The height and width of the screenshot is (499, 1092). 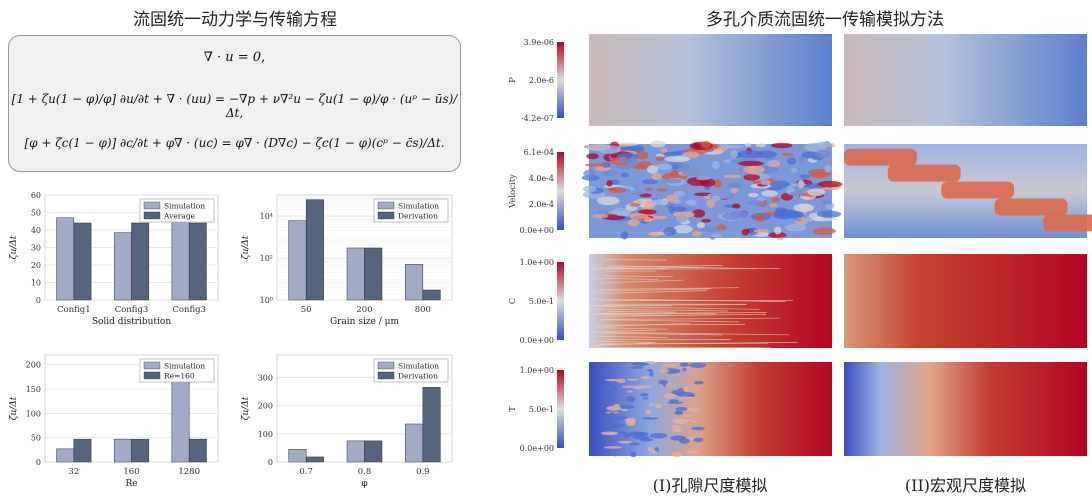 I want to click on y-tick-label: 30, so click(x=36, y=248).